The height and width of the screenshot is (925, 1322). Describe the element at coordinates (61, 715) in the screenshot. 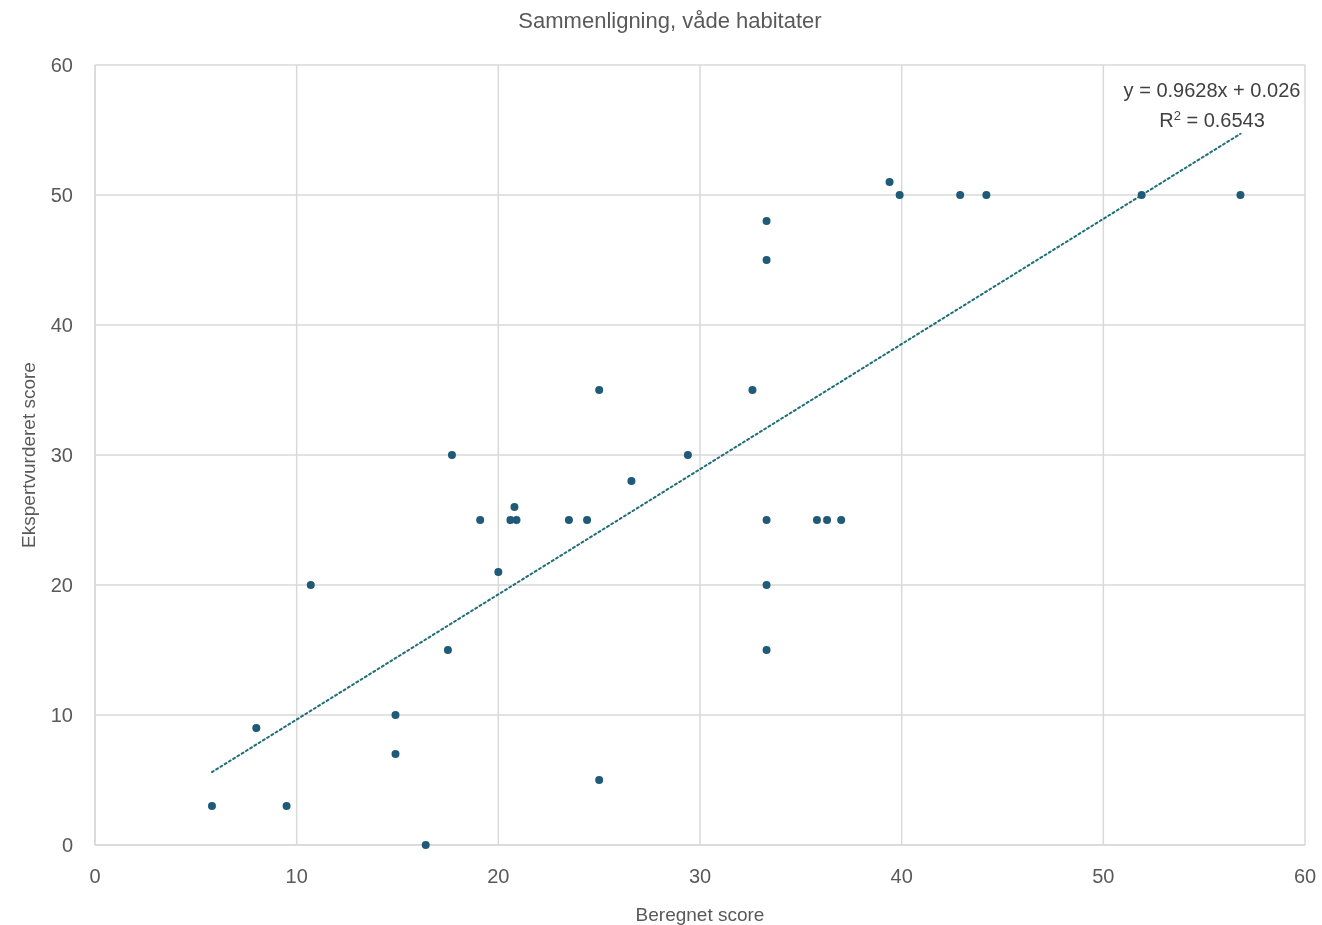

I see `y-tick-label: 10` at that location.